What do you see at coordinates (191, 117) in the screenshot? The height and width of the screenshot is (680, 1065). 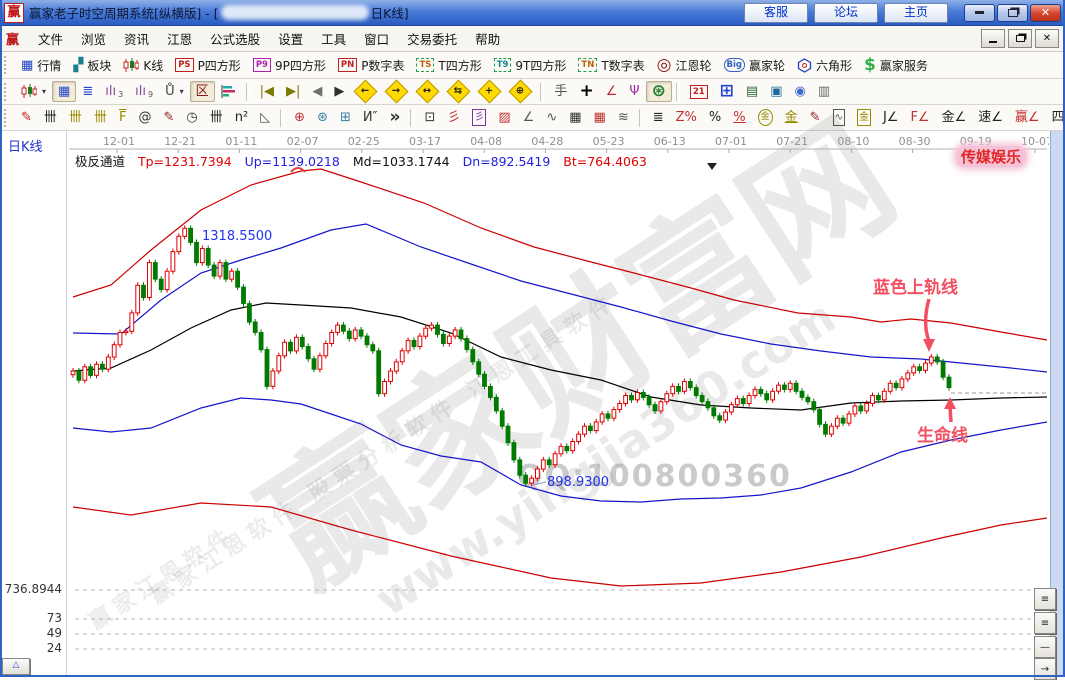 I see `time-circle-tool: ◷` at bounding box center [191, 117].